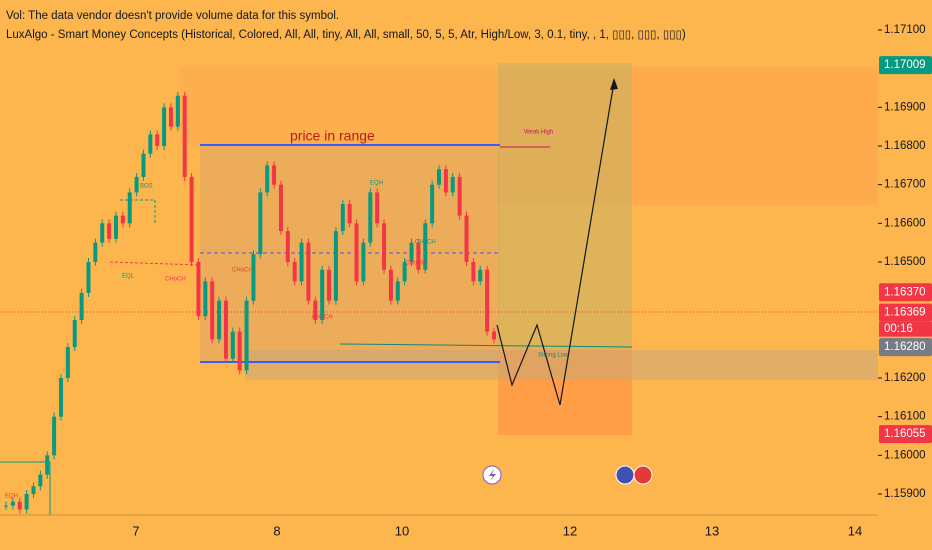 The image size is (932, 550). I want to click on countdown-bg, so click(905, 329).